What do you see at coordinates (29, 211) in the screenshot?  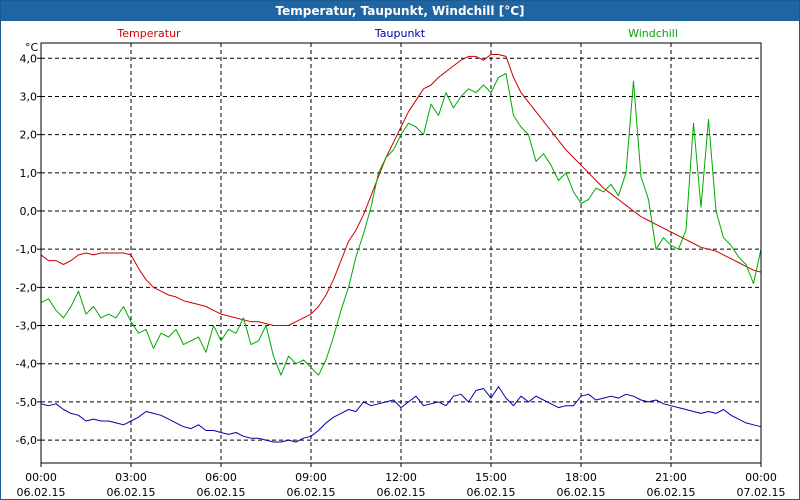 I see `y-tick-label: 0,0` at bounding box center [29, 211].